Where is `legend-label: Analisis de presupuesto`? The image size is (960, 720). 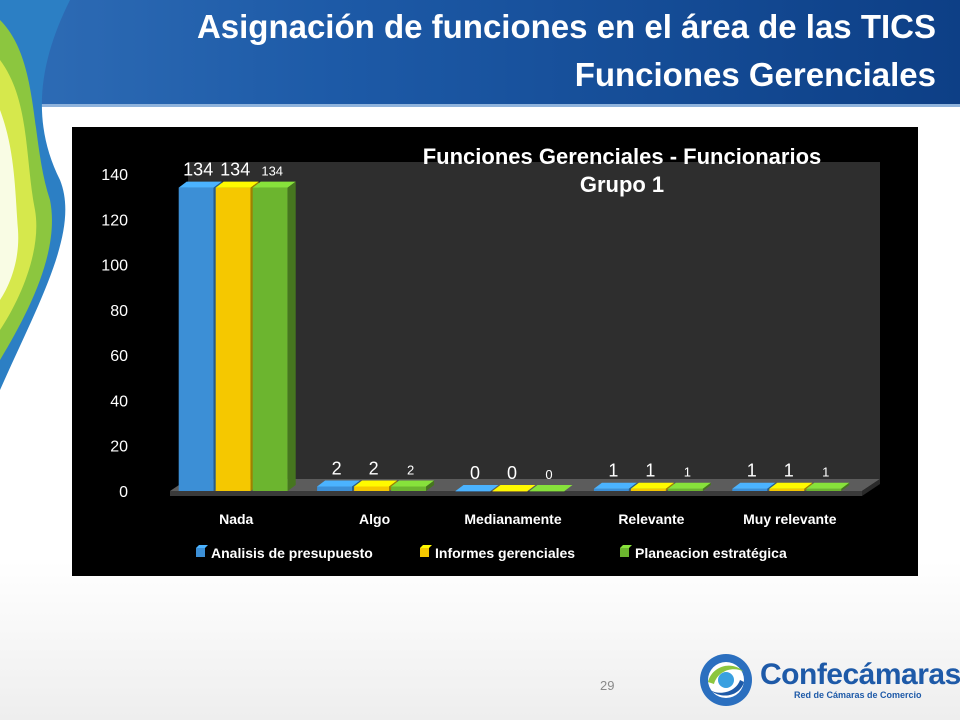 legend-label: Analisis de presupuesto is located at coordinates (292, 553).